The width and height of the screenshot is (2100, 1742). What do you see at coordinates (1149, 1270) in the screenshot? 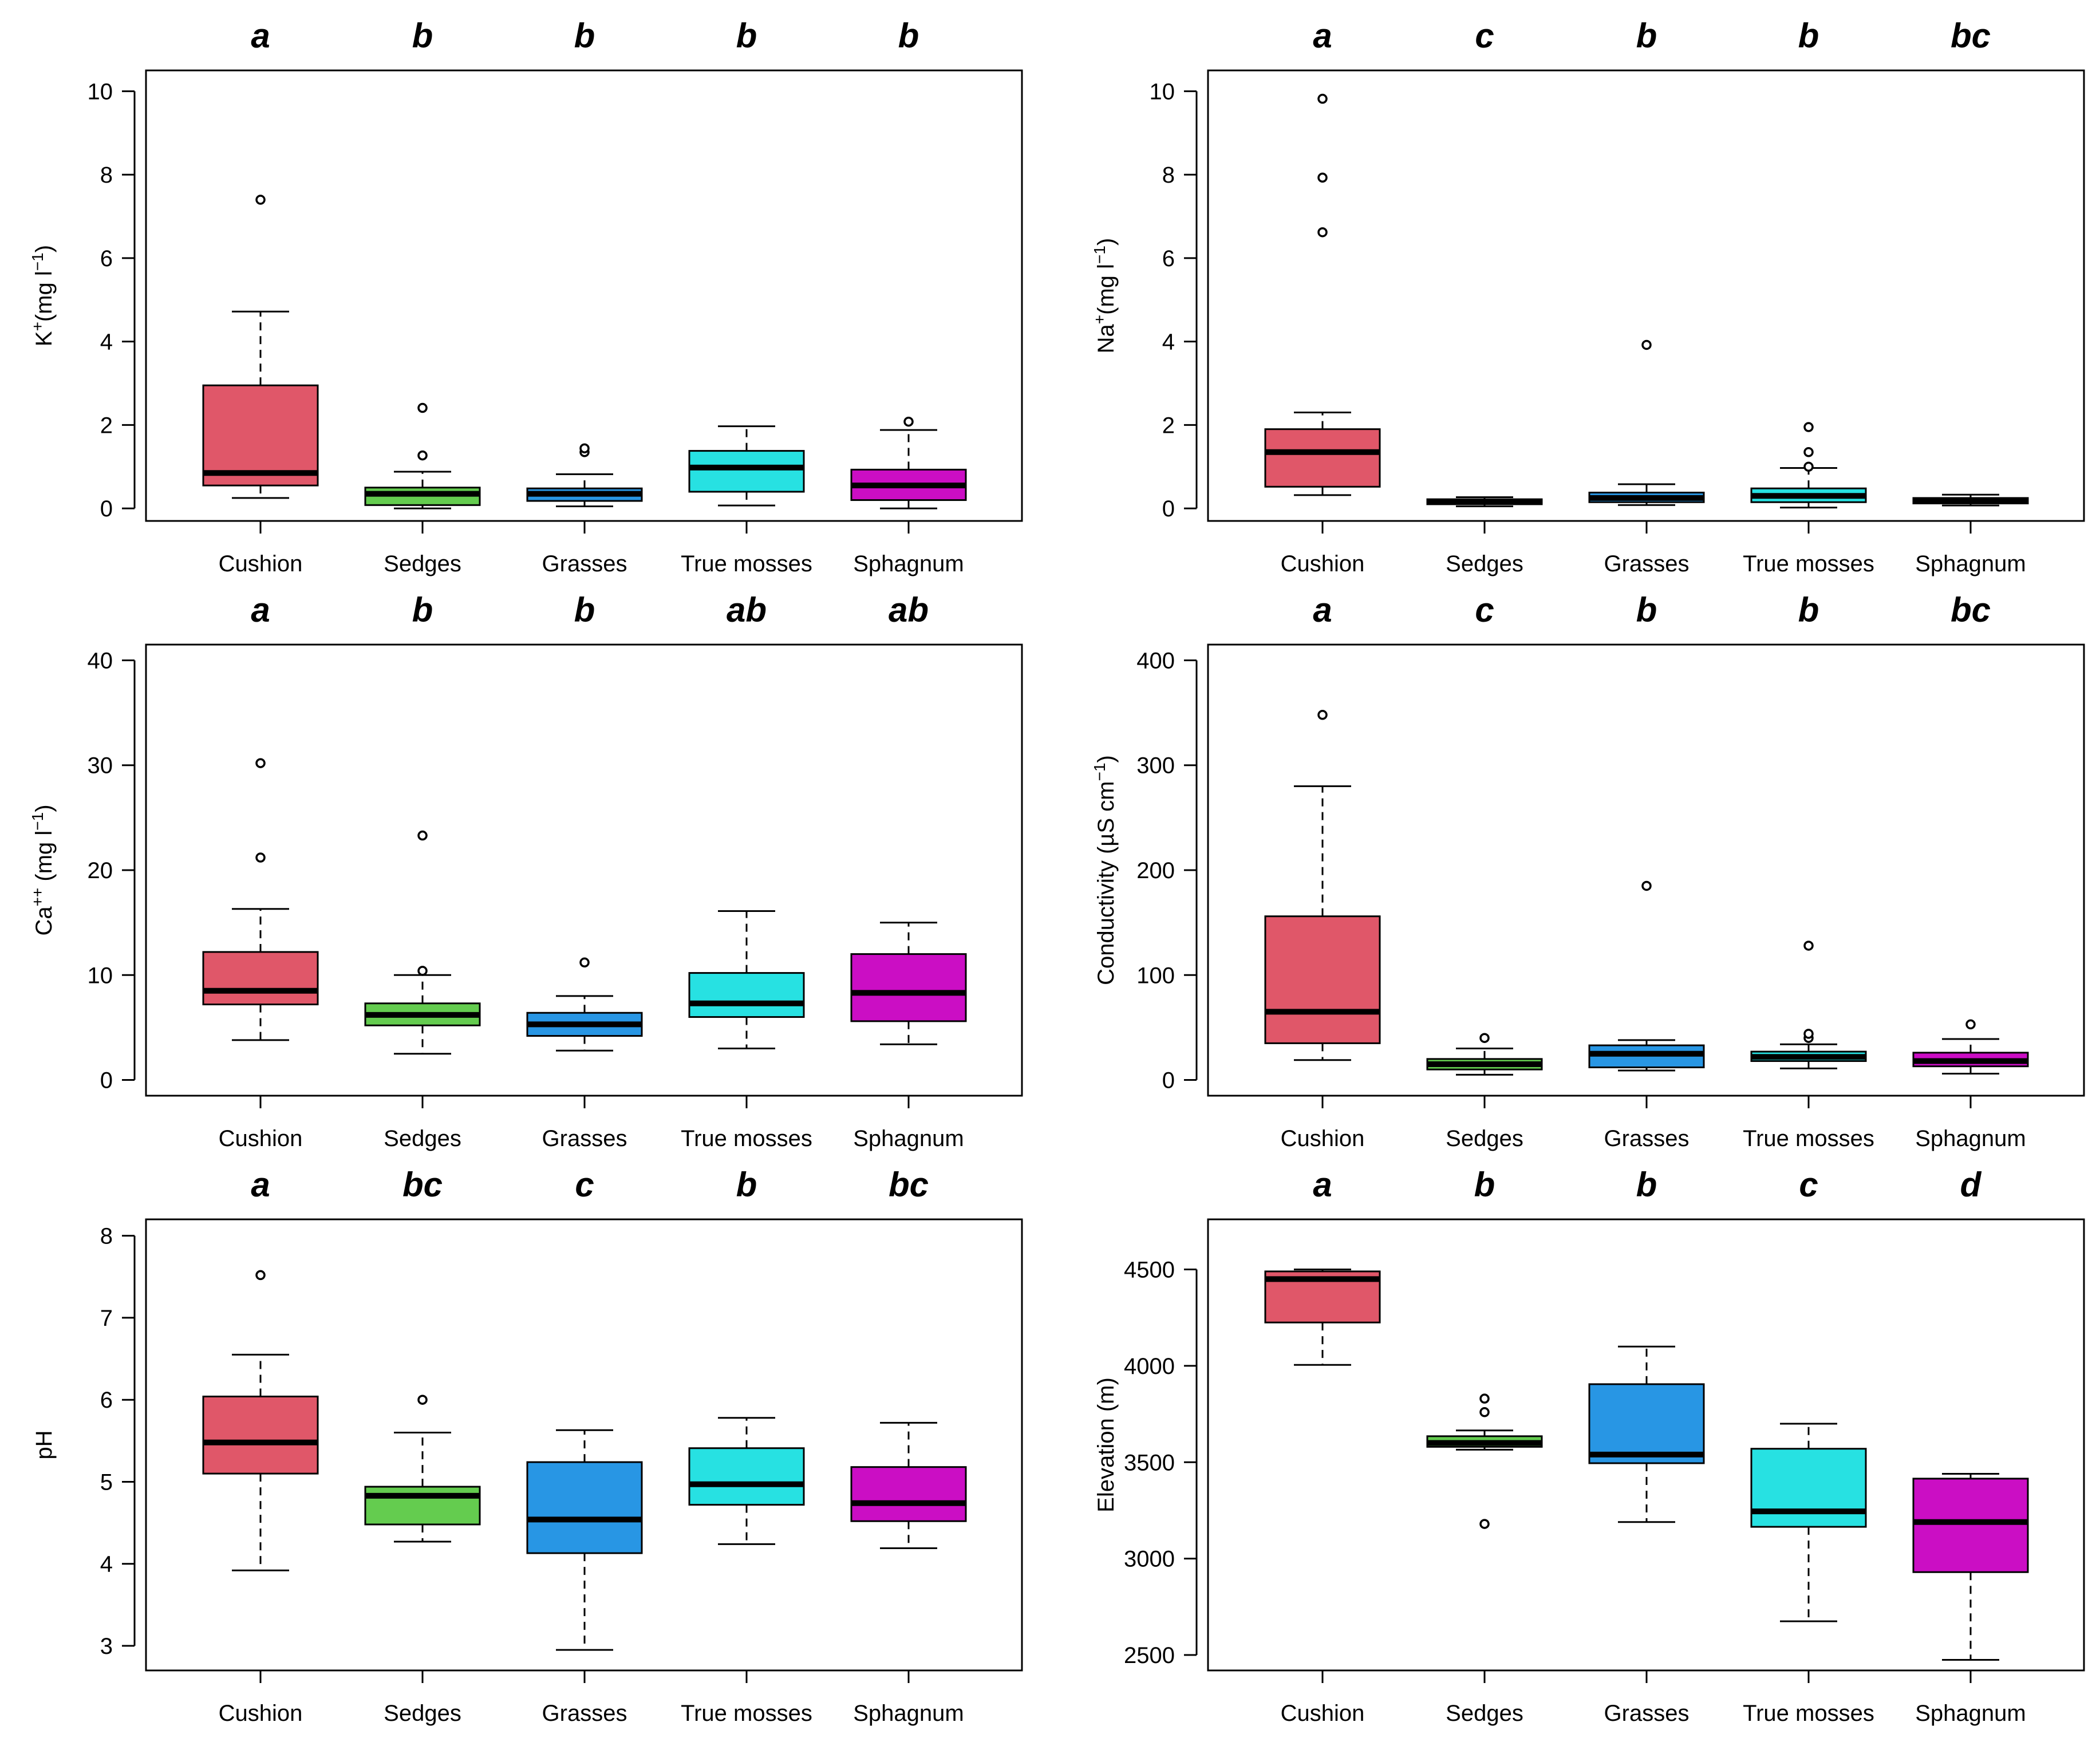
I see `y-tick-label: 4500` at bounding box center [1149, 1270].